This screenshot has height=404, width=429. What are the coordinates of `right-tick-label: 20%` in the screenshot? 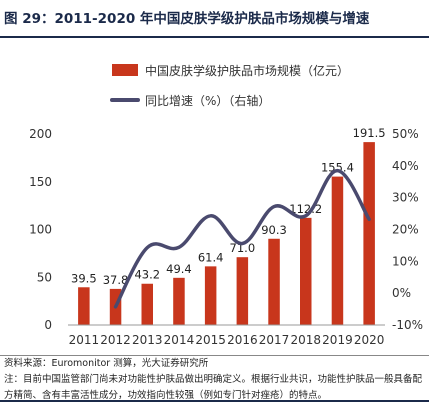 It's located at (405, 230).